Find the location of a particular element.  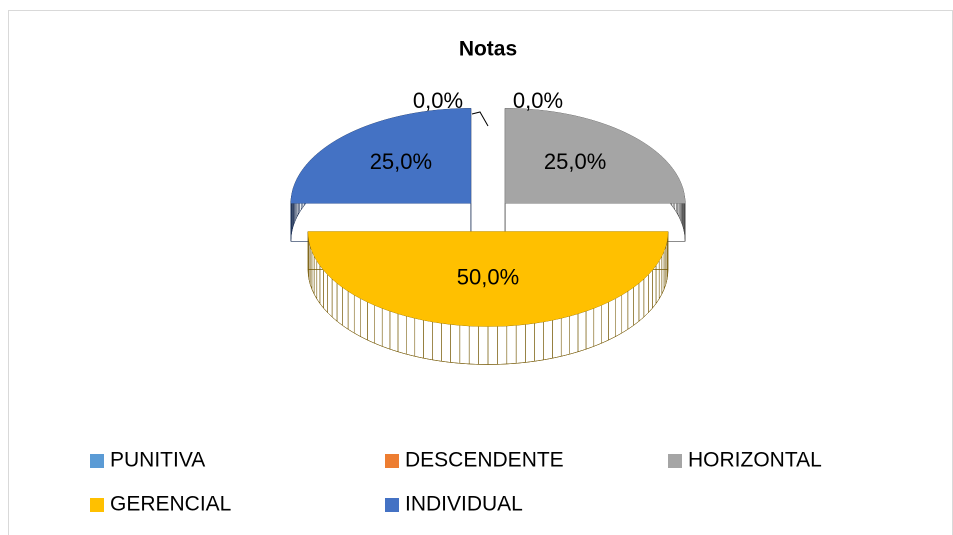

legend-label: GERENCIAL is located at coordinates (170, 504).